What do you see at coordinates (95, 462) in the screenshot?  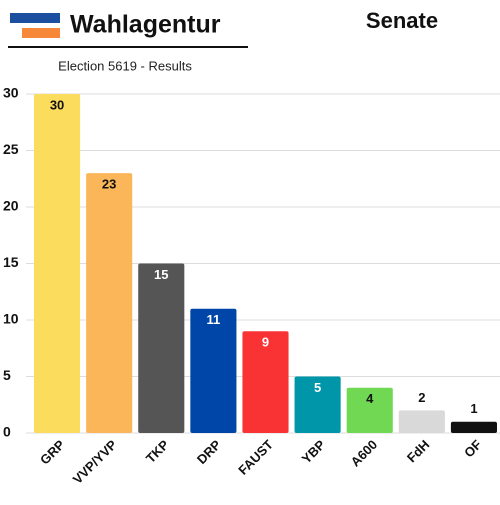 I see `x-tick-label: VVP/YVP` at bounding box center [95, 462].